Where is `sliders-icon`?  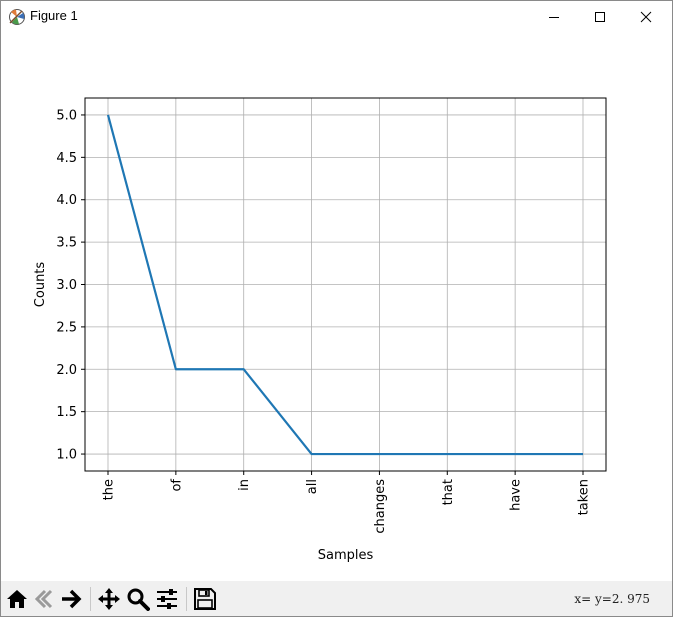
sliders-icon is located at coordinates (167, 599).